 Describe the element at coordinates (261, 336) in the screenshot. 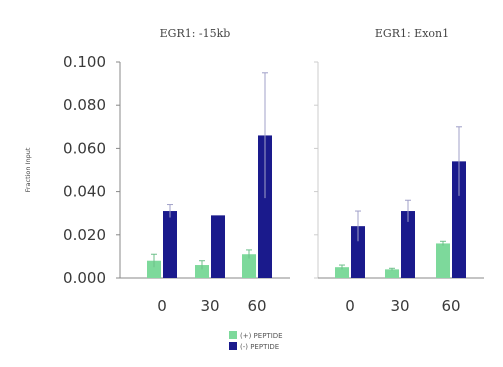

I see `legend-label: (+) PEPTIDE` at that location.